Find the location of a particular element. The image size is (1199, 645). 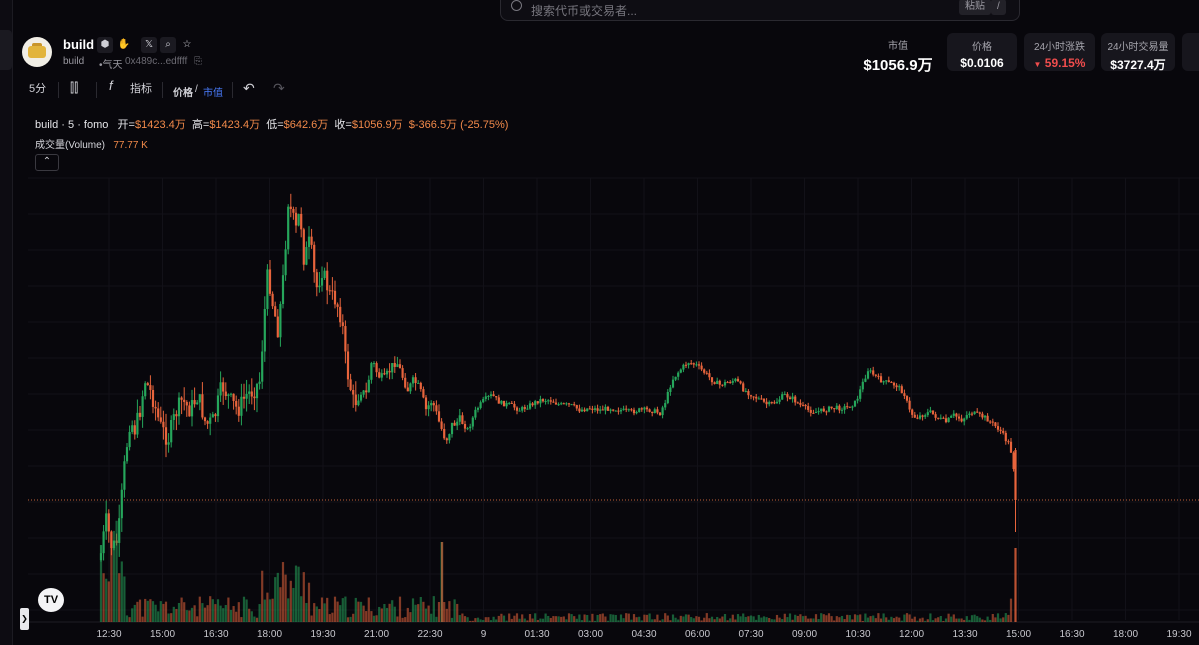

contract-address: 0x489c...edffff is located at coordinates (156, 61).